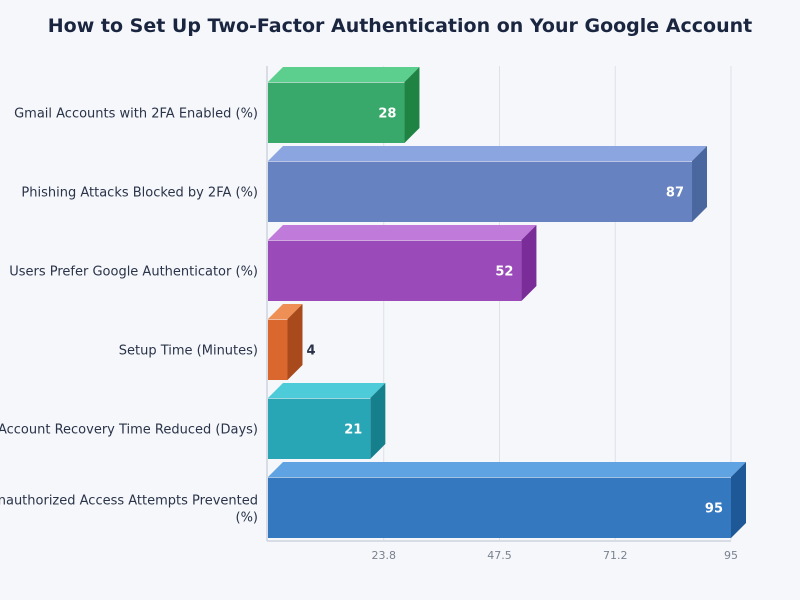 The height and width of the screenshot is (600, 800). Describe the element at coordinates (731, 555) in the screenshot. I see `x-tick-label: 95` at that location.